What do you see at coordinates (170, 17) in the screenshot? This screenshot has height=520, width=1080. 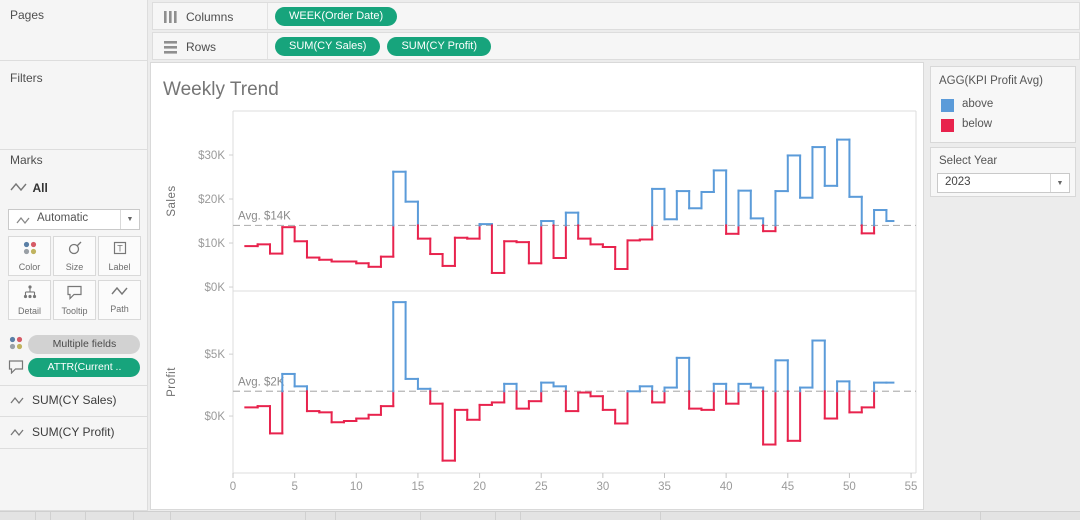 I see `columns-icon` at bounding box center [170, 17].